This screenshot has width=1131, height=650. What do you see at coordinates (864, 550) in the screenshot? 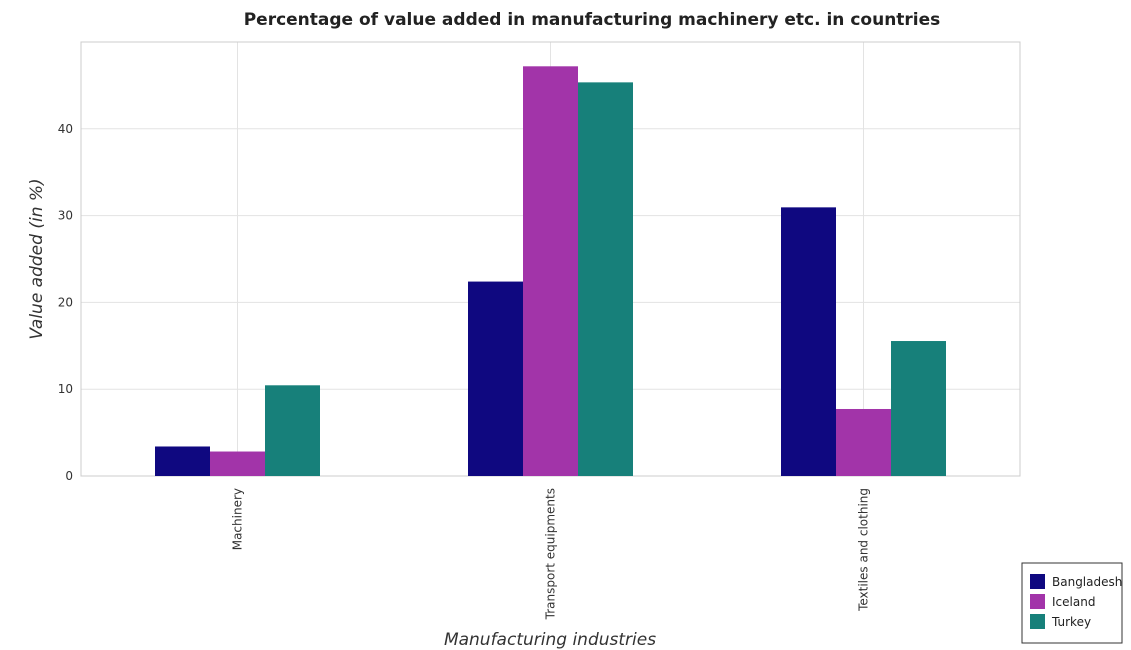
I see `x-tick-label: Textiles and clothing` at bounding box center [864, 550].